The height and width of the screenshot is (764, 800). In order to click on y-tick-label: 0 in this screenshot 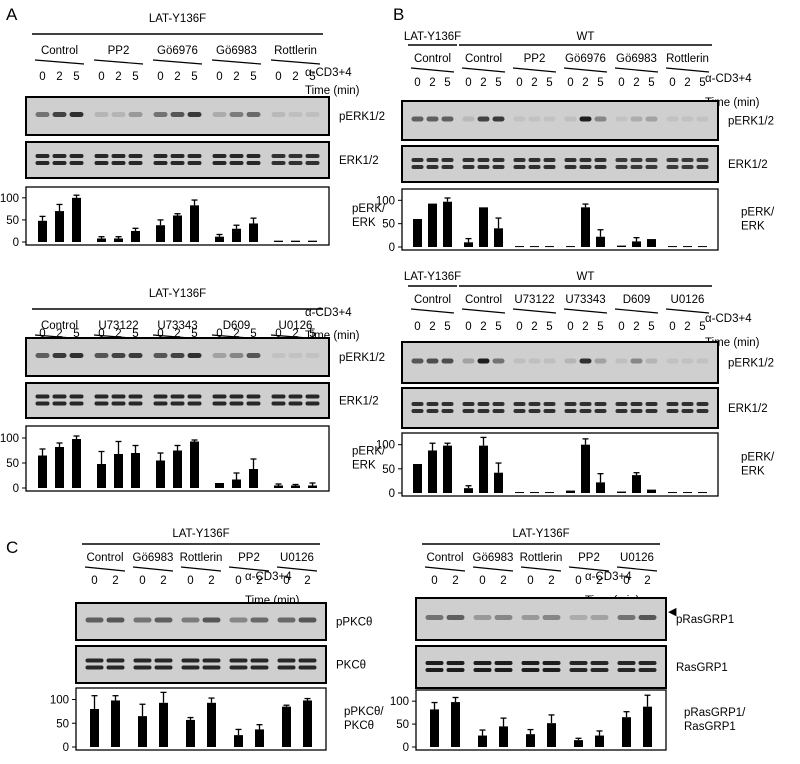, I will do `click(392, 248)`.